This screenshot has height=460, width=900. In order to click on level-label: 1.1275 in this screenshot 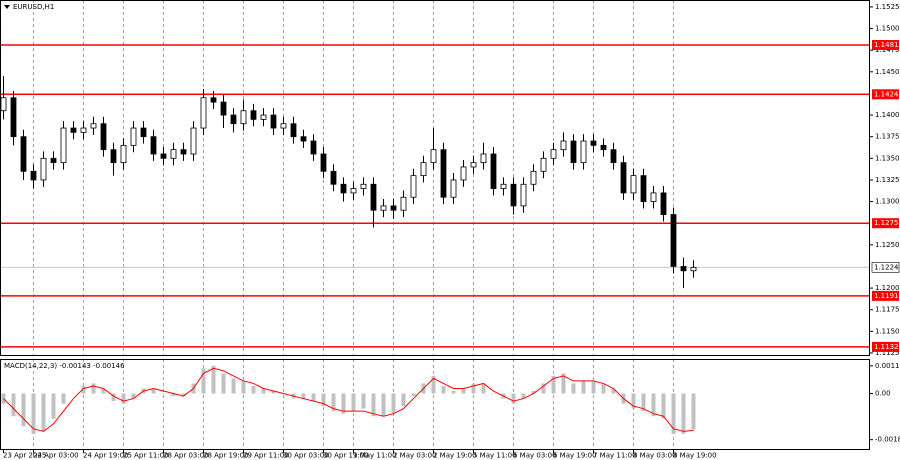, I will do `click(886, 223)`.